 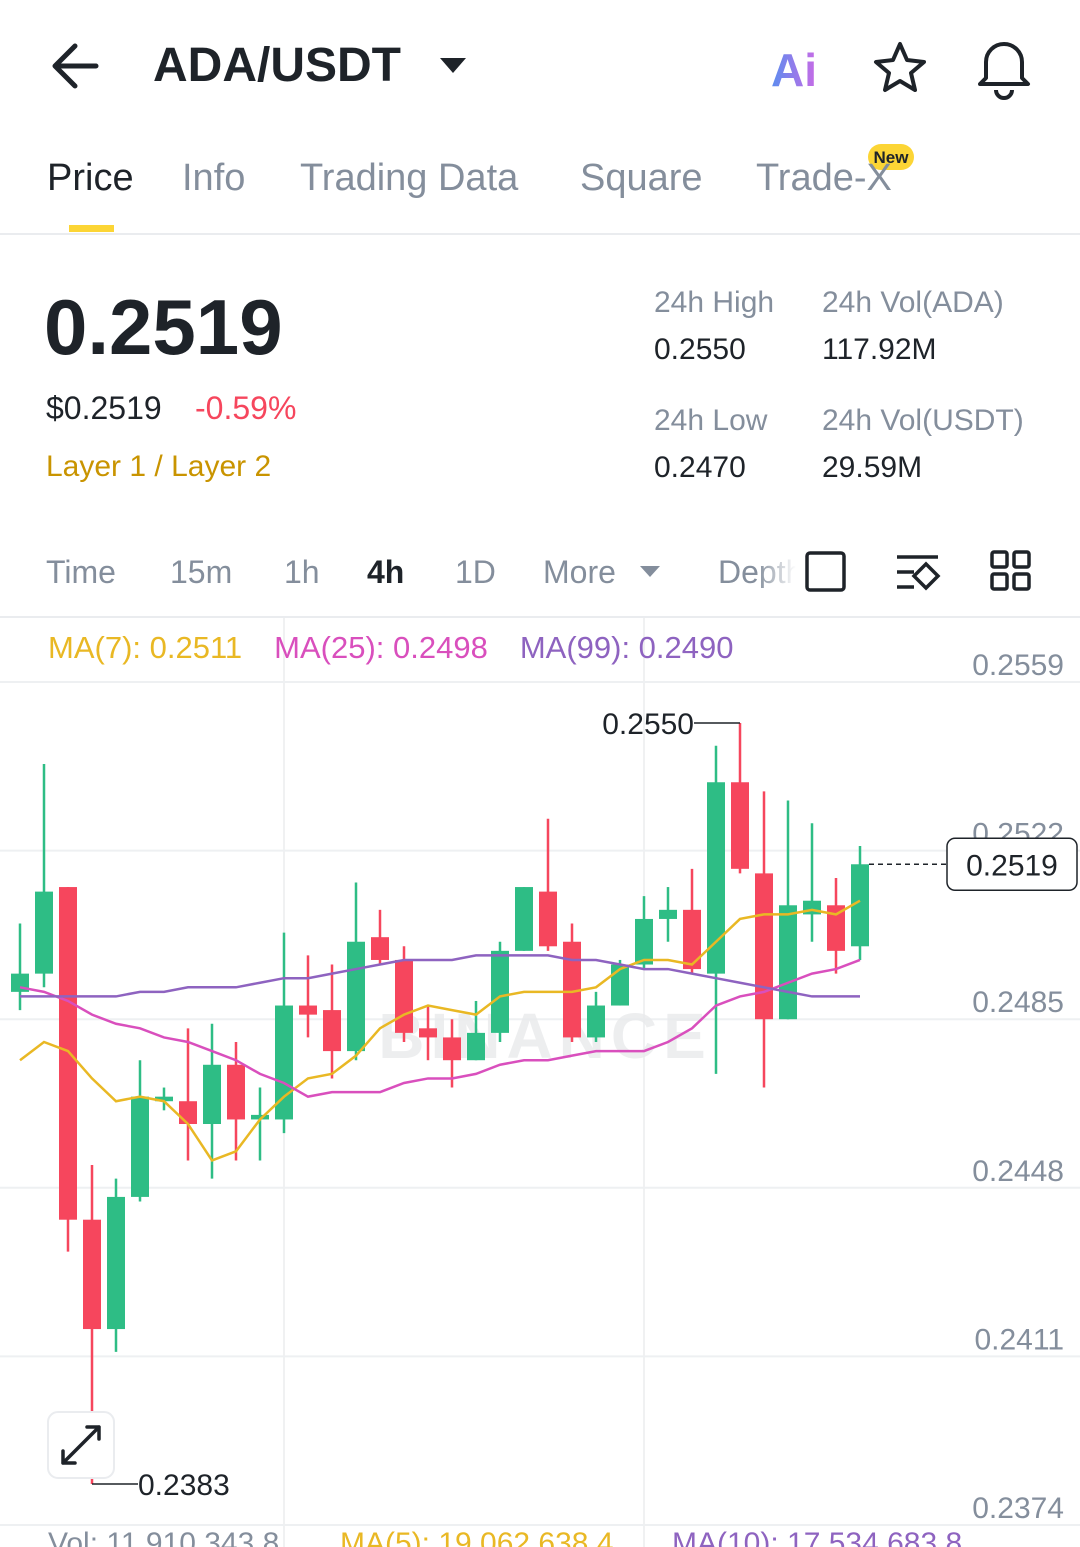 I want to click on timeframe: 4h, so click(x=386, y=572).